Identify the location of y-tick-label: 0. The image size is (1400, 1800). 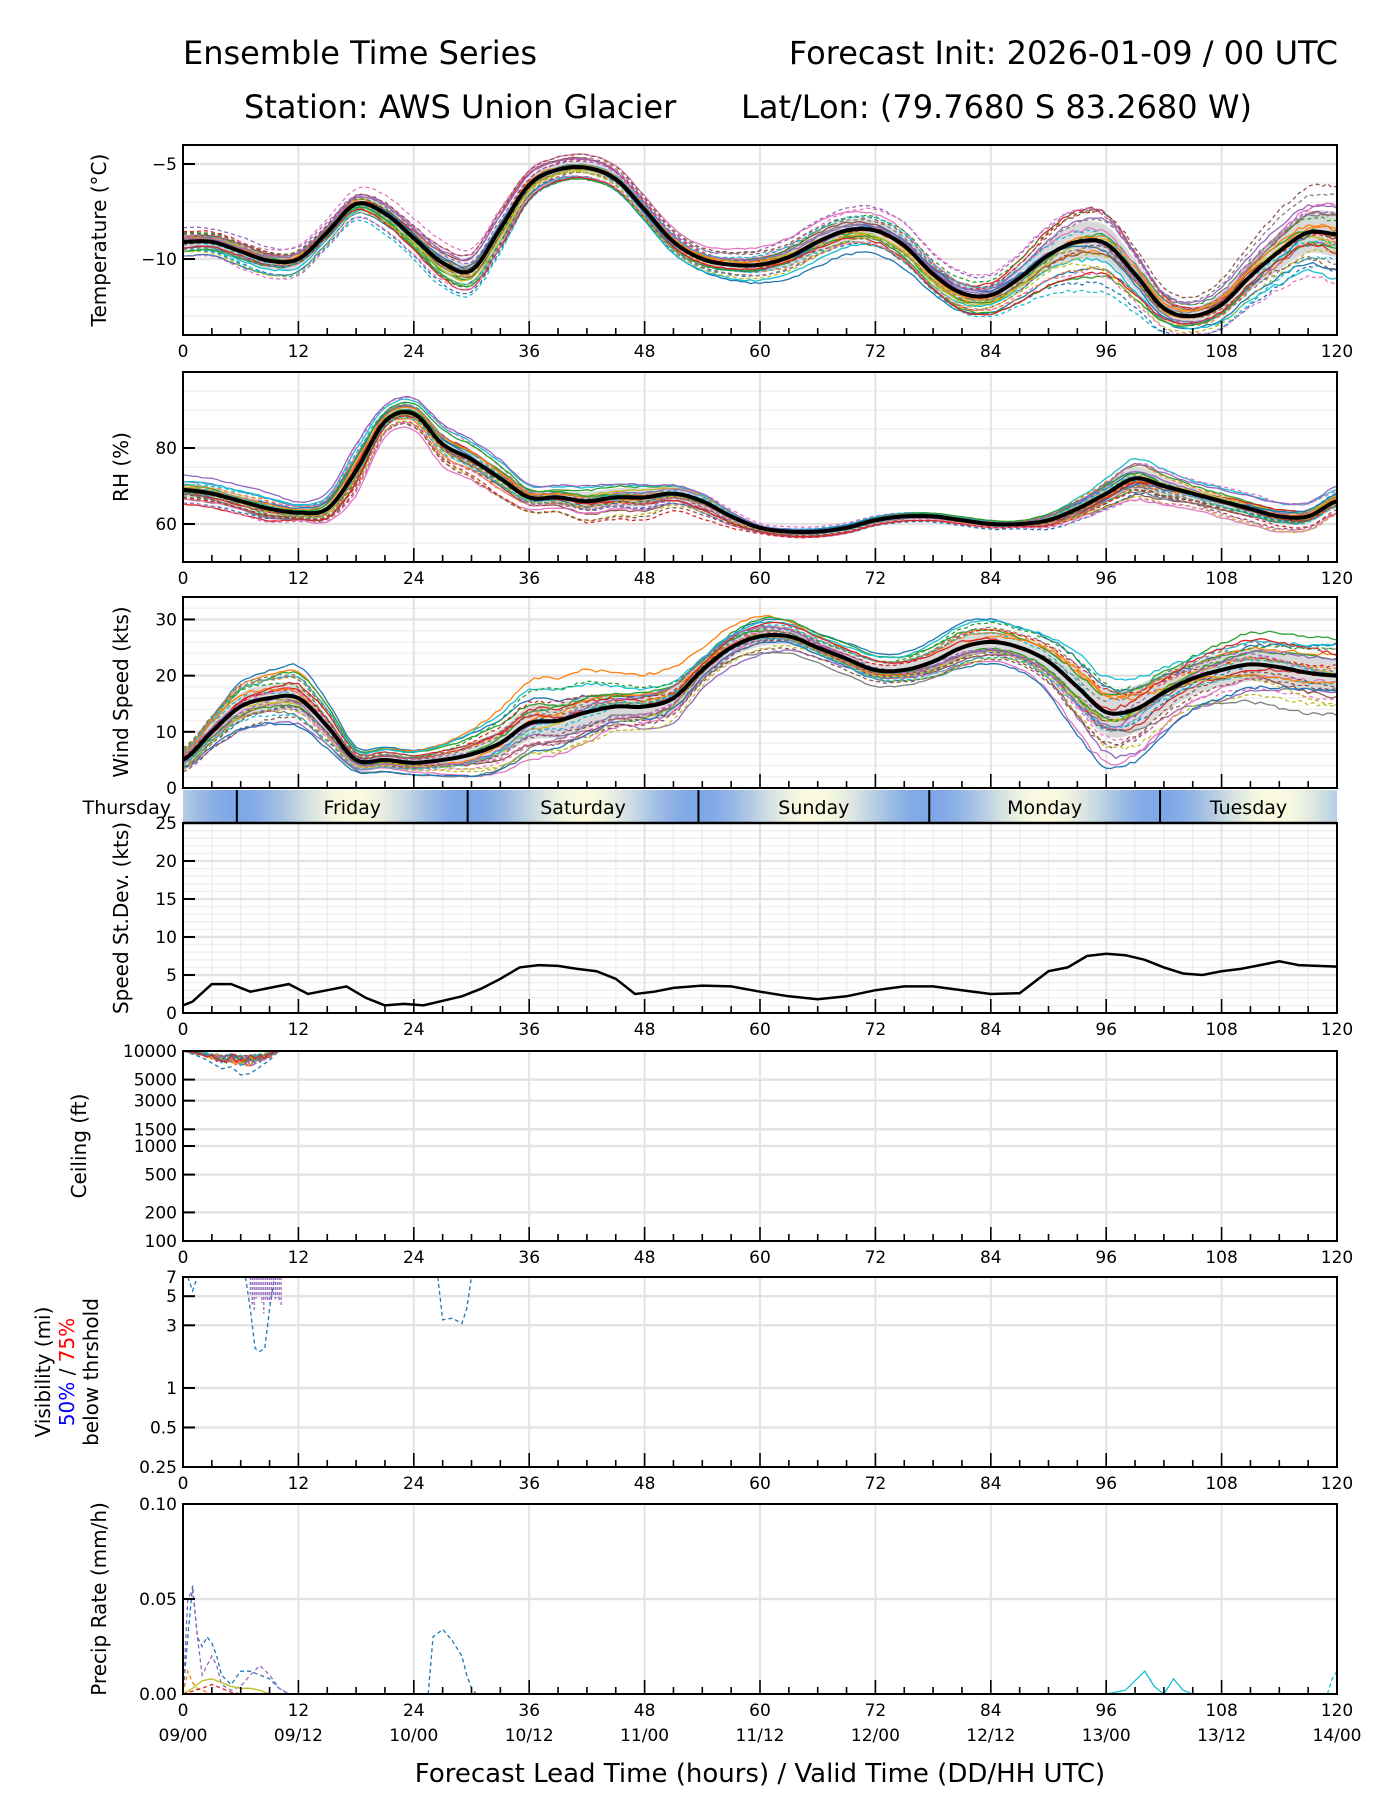
(171, 789).